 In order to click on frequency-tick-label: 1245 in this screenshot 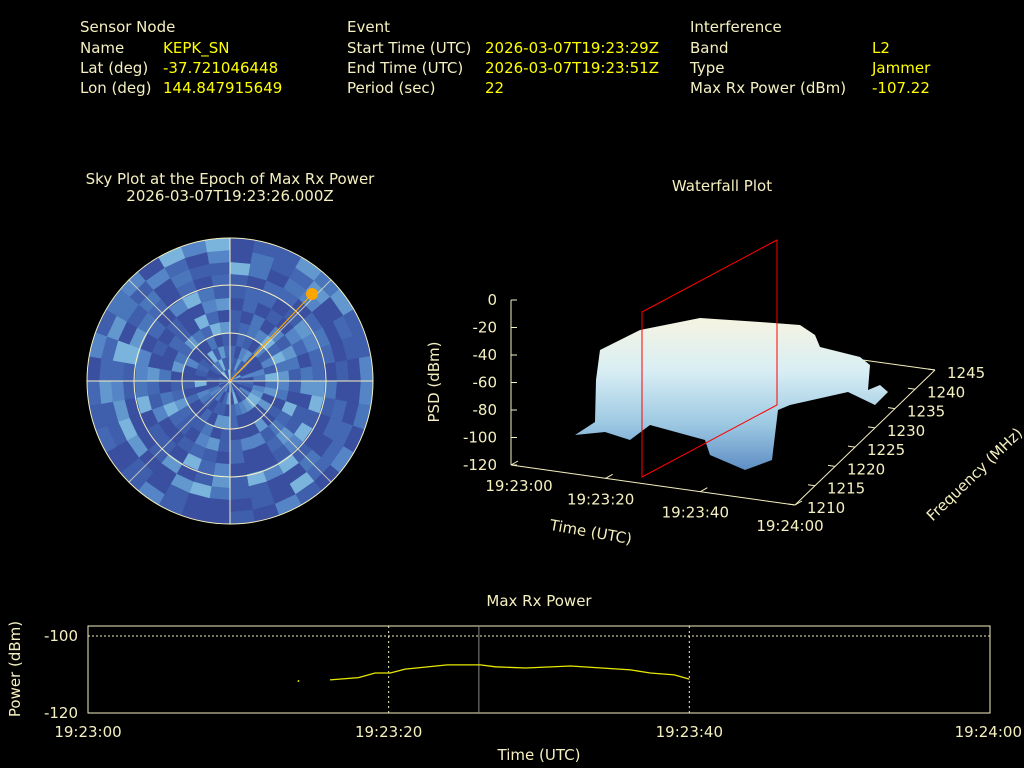, I will do `click(966, 373)`.